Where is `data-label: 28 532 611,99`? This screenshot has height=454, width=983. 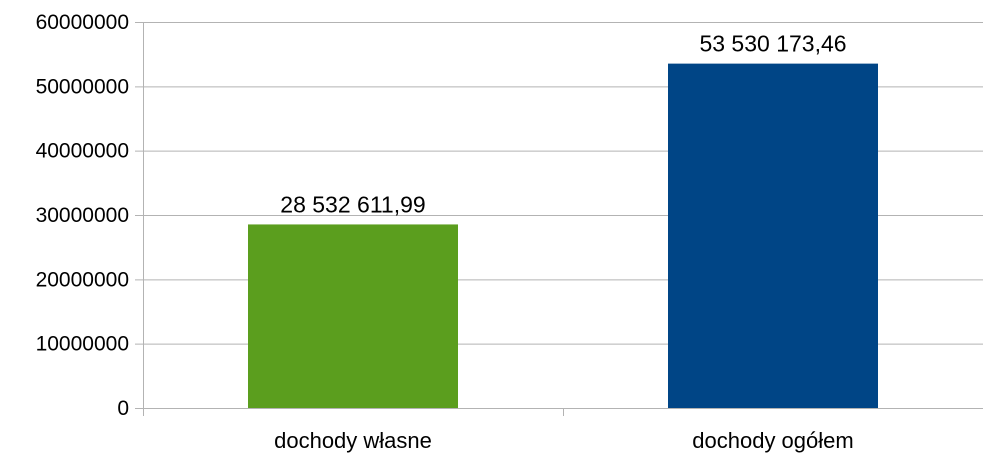 data-label: 28 532 611,99 is located at coordinates (352, 204).